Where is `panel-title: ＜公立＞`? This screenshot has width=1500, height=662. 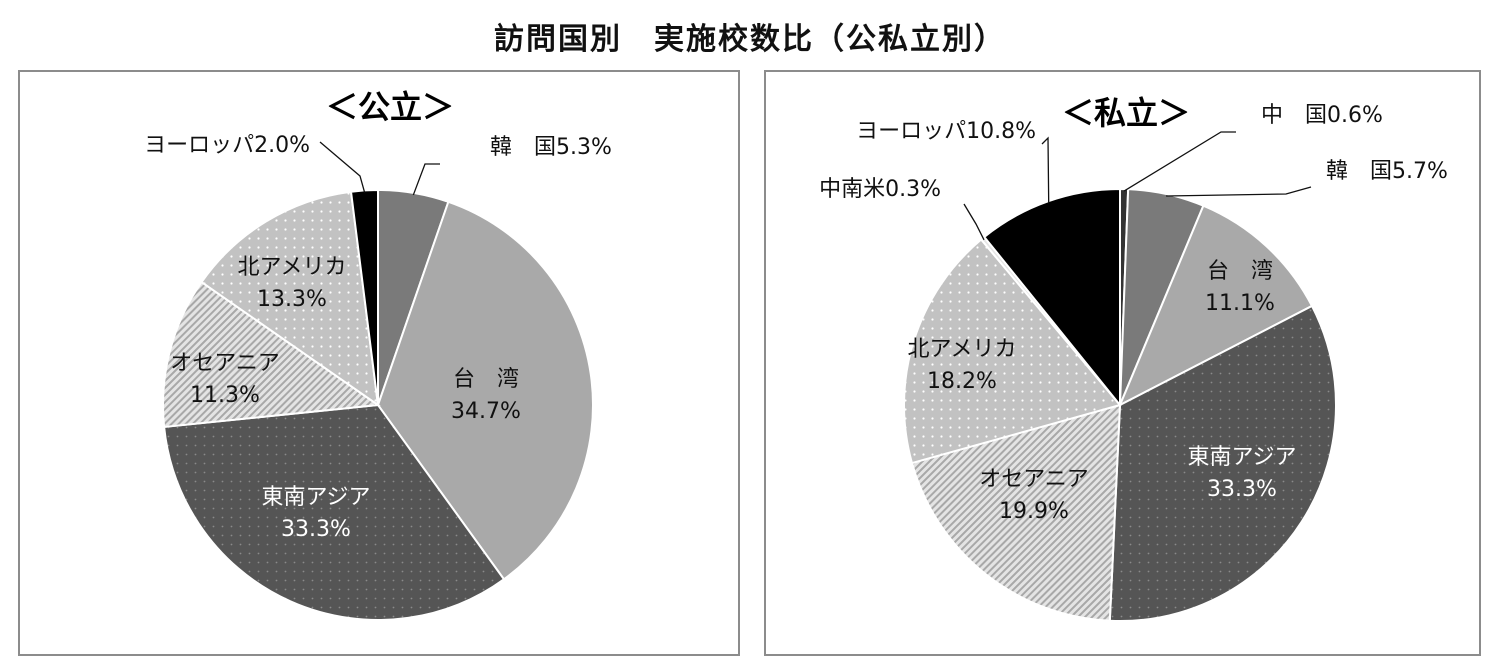 panel-title: ＜公立＞ is located at coordinates (390, 107).